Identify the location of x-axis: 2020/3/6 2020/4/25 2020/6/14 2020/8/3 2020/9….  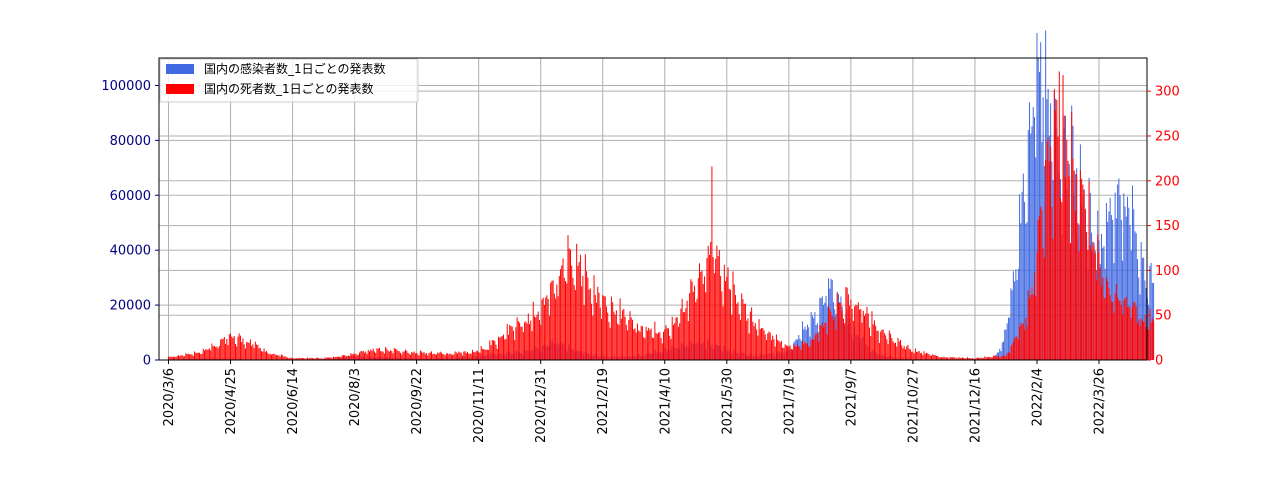
(635, 401).